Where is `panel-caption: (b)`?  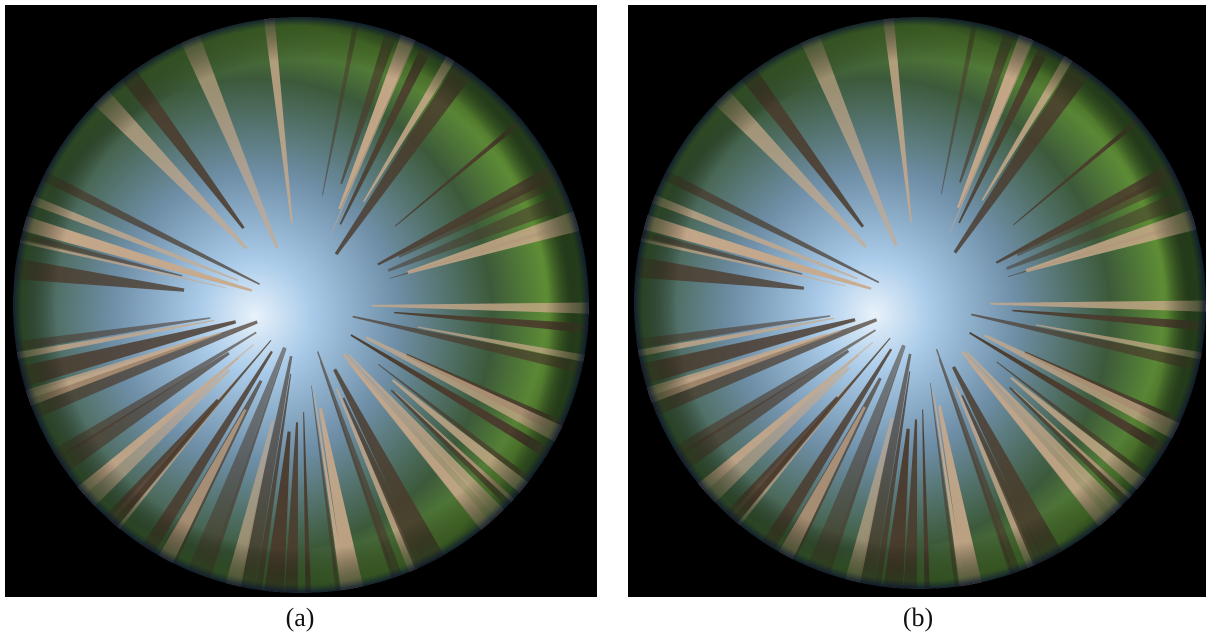
panel-caption: (b) is located at coordinates (918, 617).